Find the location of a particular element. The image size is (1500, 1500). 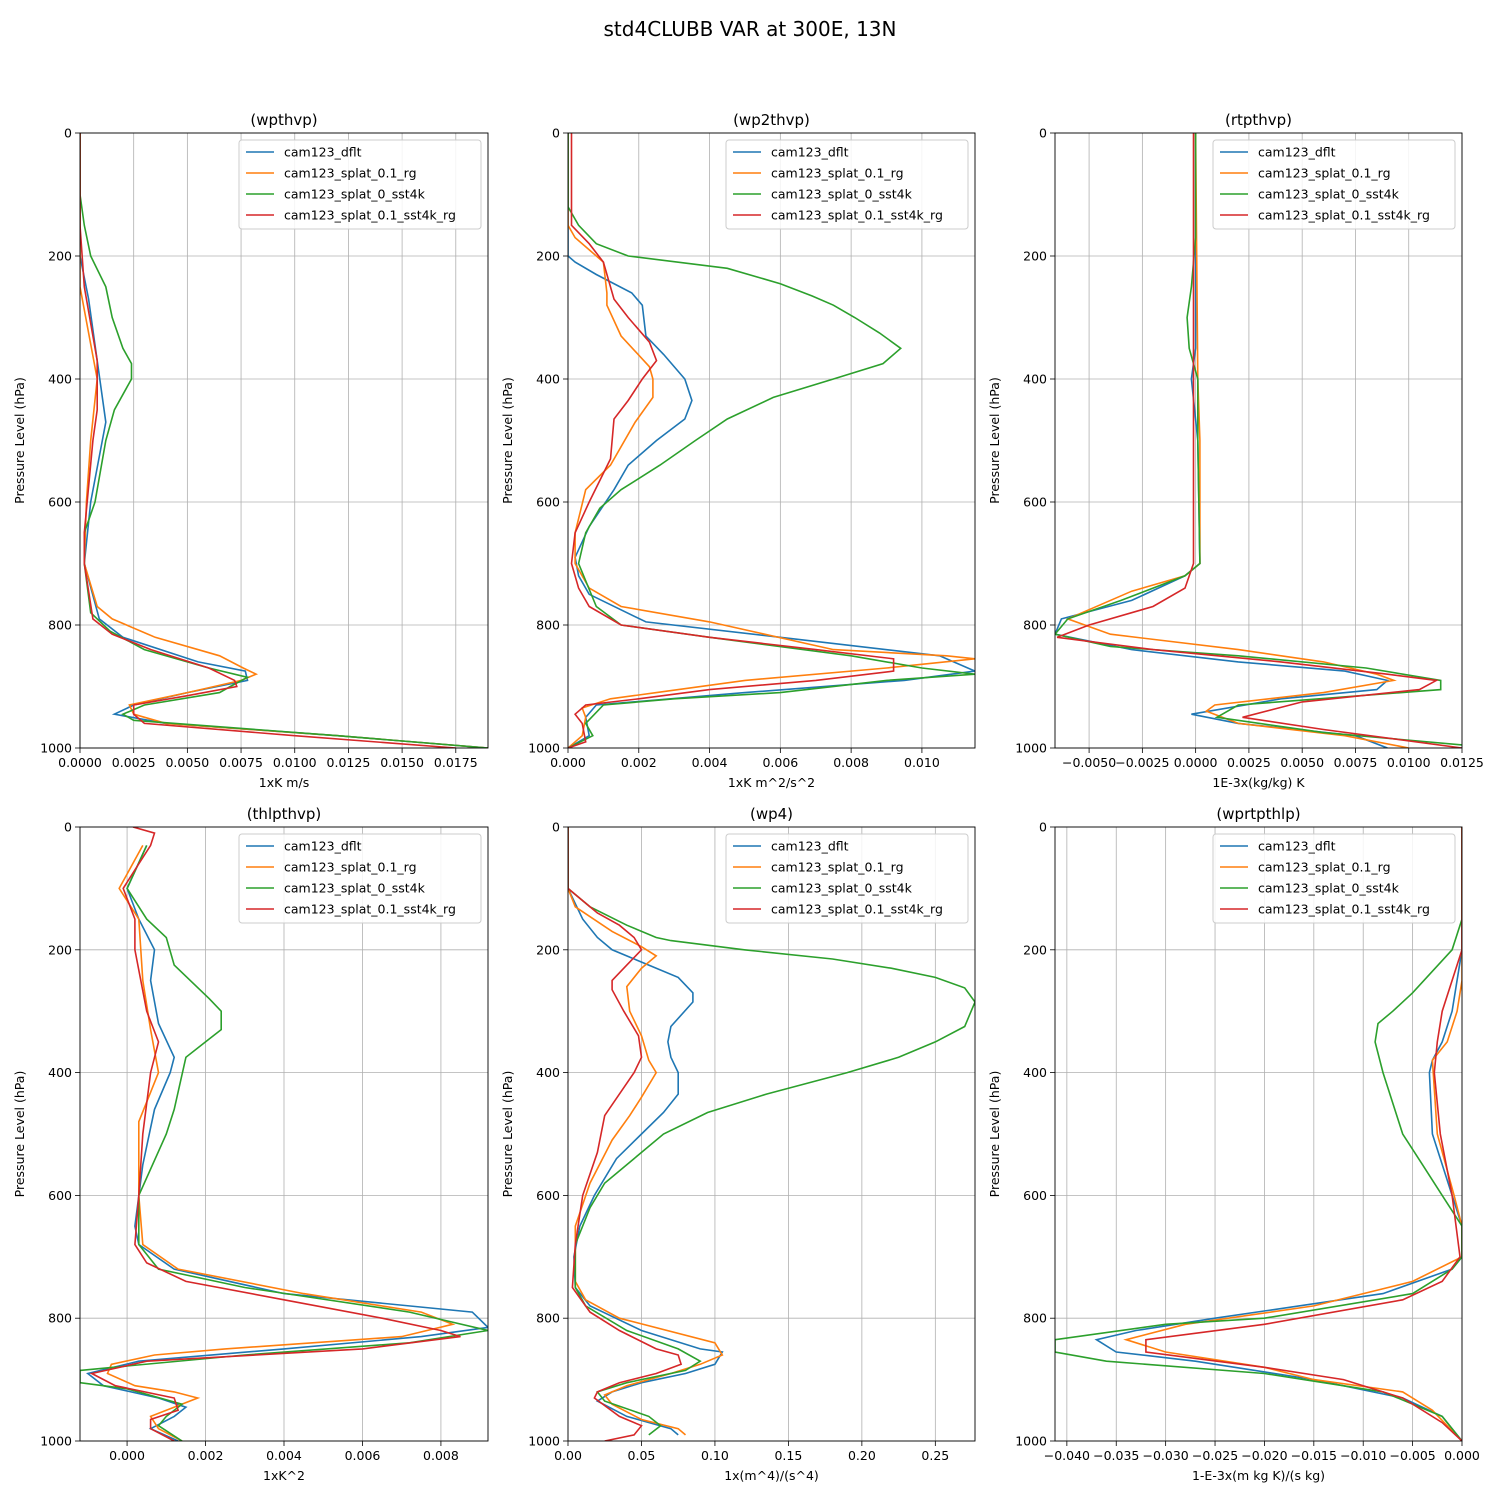

x-tick-label: 0.0050 is located at coordinates (187, 762).